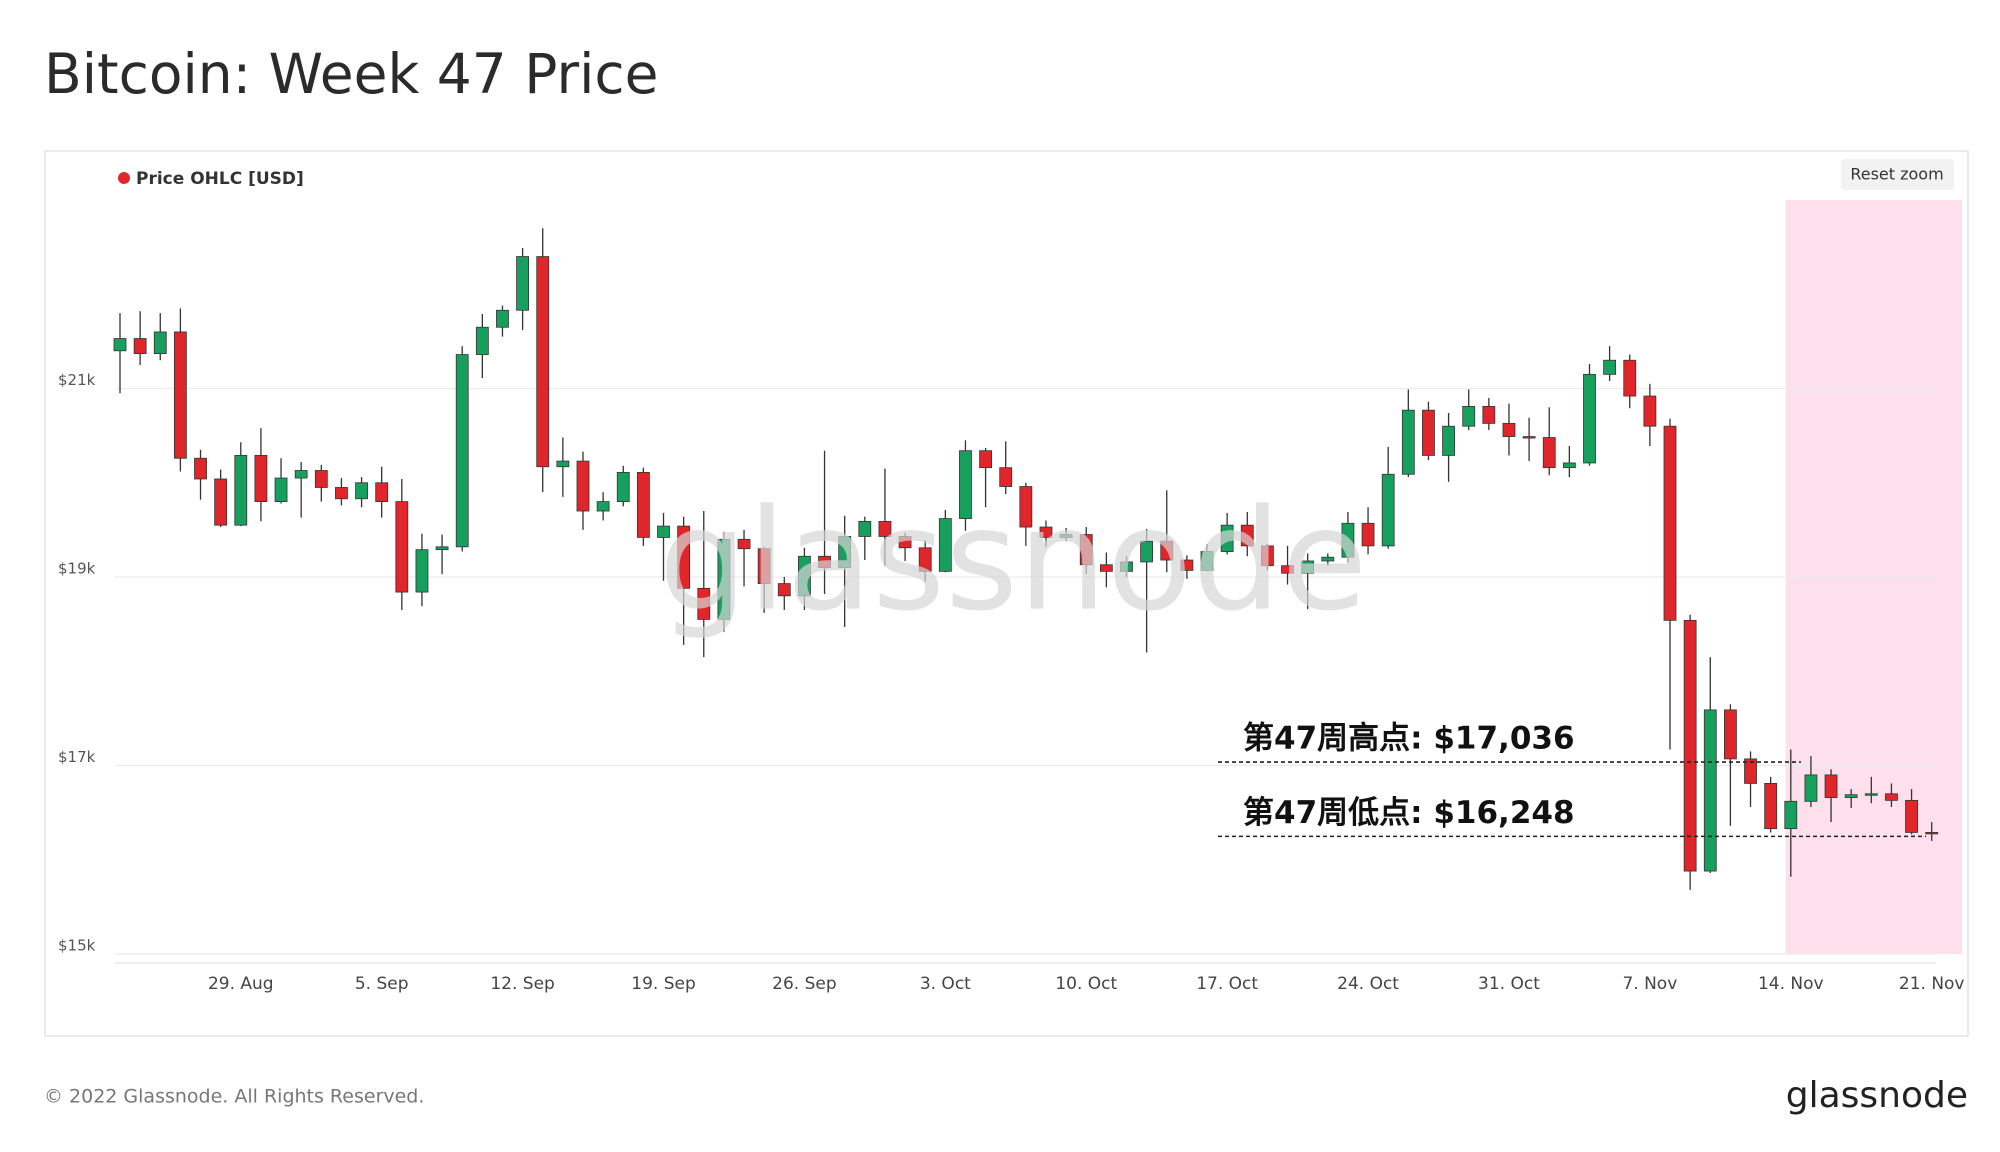 The height and width of the screenshot is (1152, 2000). Describe the element at coordinates (1013, 561) in the screenshot. I see `watermark: glassnode` at that location.